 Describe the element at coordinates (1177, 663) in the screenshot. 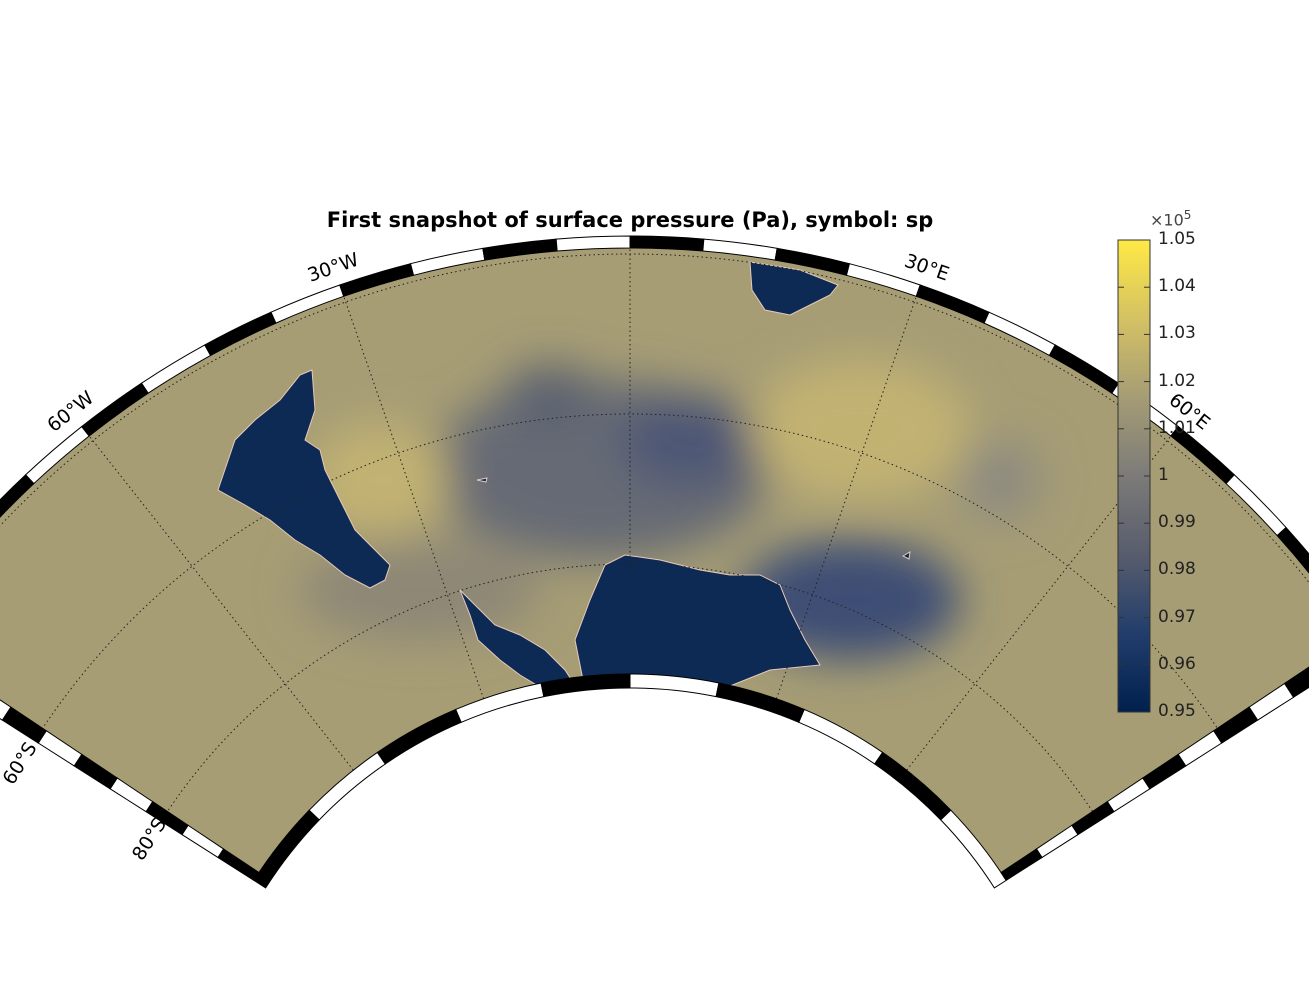

I see `colorbar-tick-label: 0.96` at that location.